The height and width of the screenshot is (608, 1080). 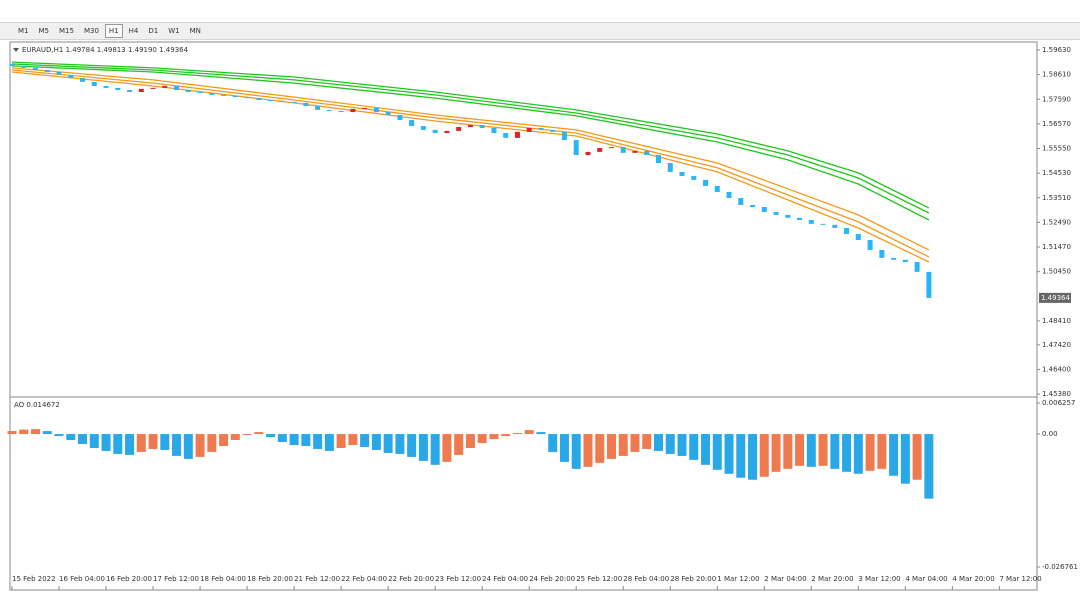 What do you see at coordinates (23, 31) in the screenshot?
I see `timeframe-button: M1` at bounding box center [23, 31].